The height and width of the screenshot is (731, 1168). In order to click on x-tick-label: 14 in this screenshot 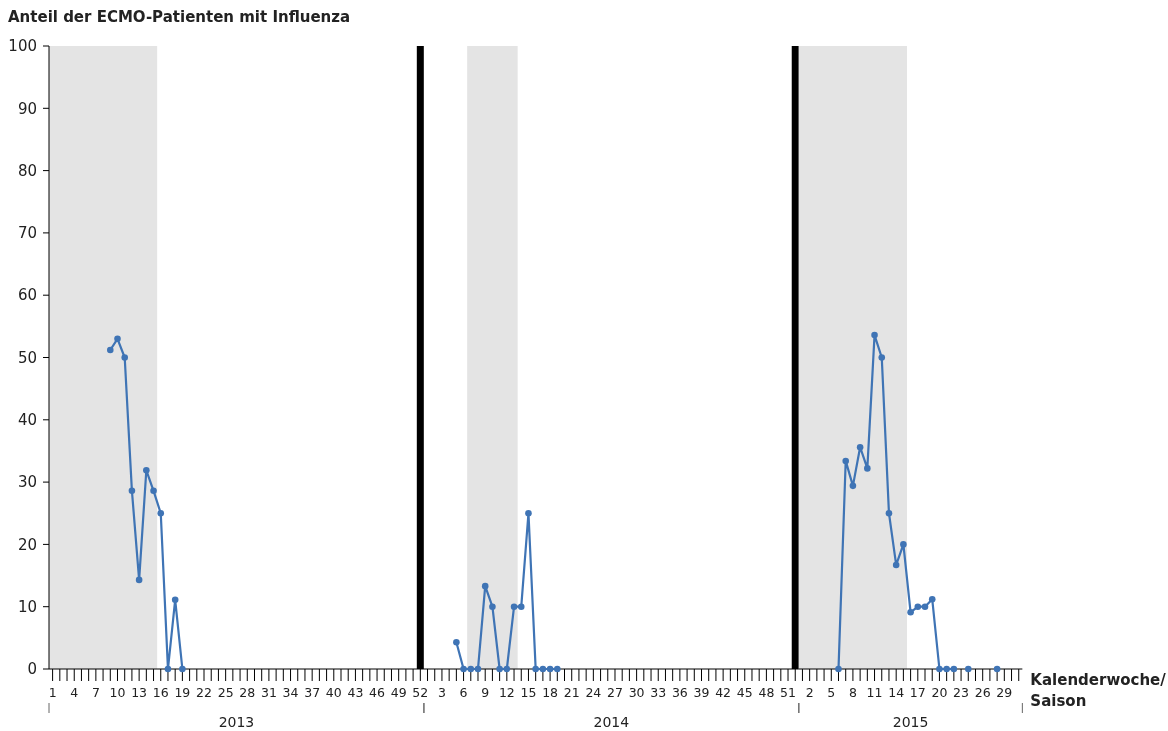, I will do `click(896, 692)`.